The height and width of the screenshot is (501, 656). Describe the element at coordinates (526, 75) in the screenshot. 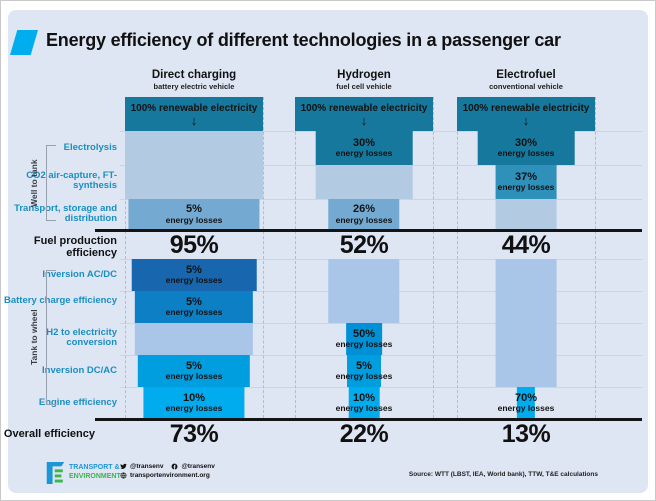

I see `column-title: Electrofuel` at that location.